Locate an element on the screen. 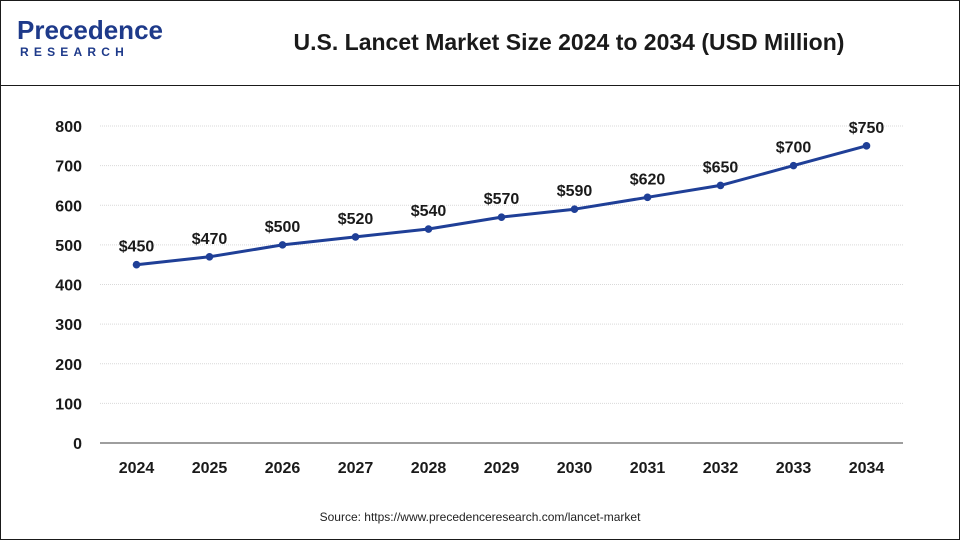 This screenshot has width=960, height=540. x-tick-label: 2024 is located at coordinates (137, 468).